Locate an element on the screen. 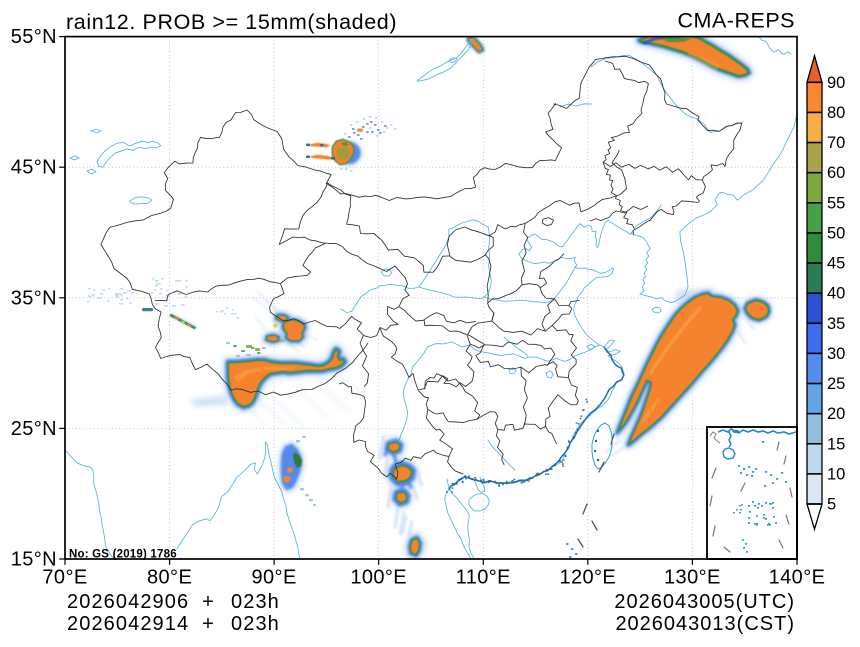  svg-text: CMA-REPS is located at coordinates (736, 21).